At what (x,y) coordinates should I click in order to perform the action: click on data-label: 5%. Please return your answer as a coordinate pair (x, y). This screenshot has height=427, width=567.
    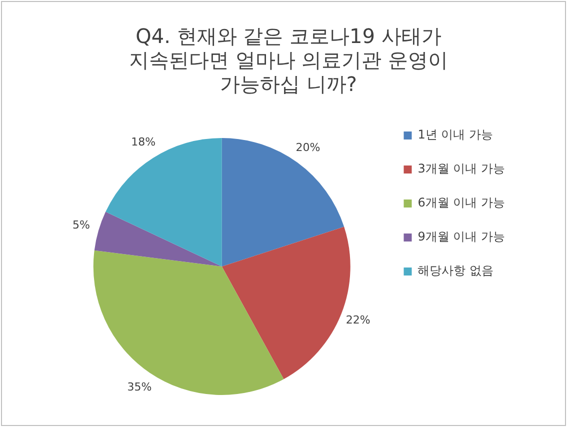
    Looking at the image, I should click on (81, 225).